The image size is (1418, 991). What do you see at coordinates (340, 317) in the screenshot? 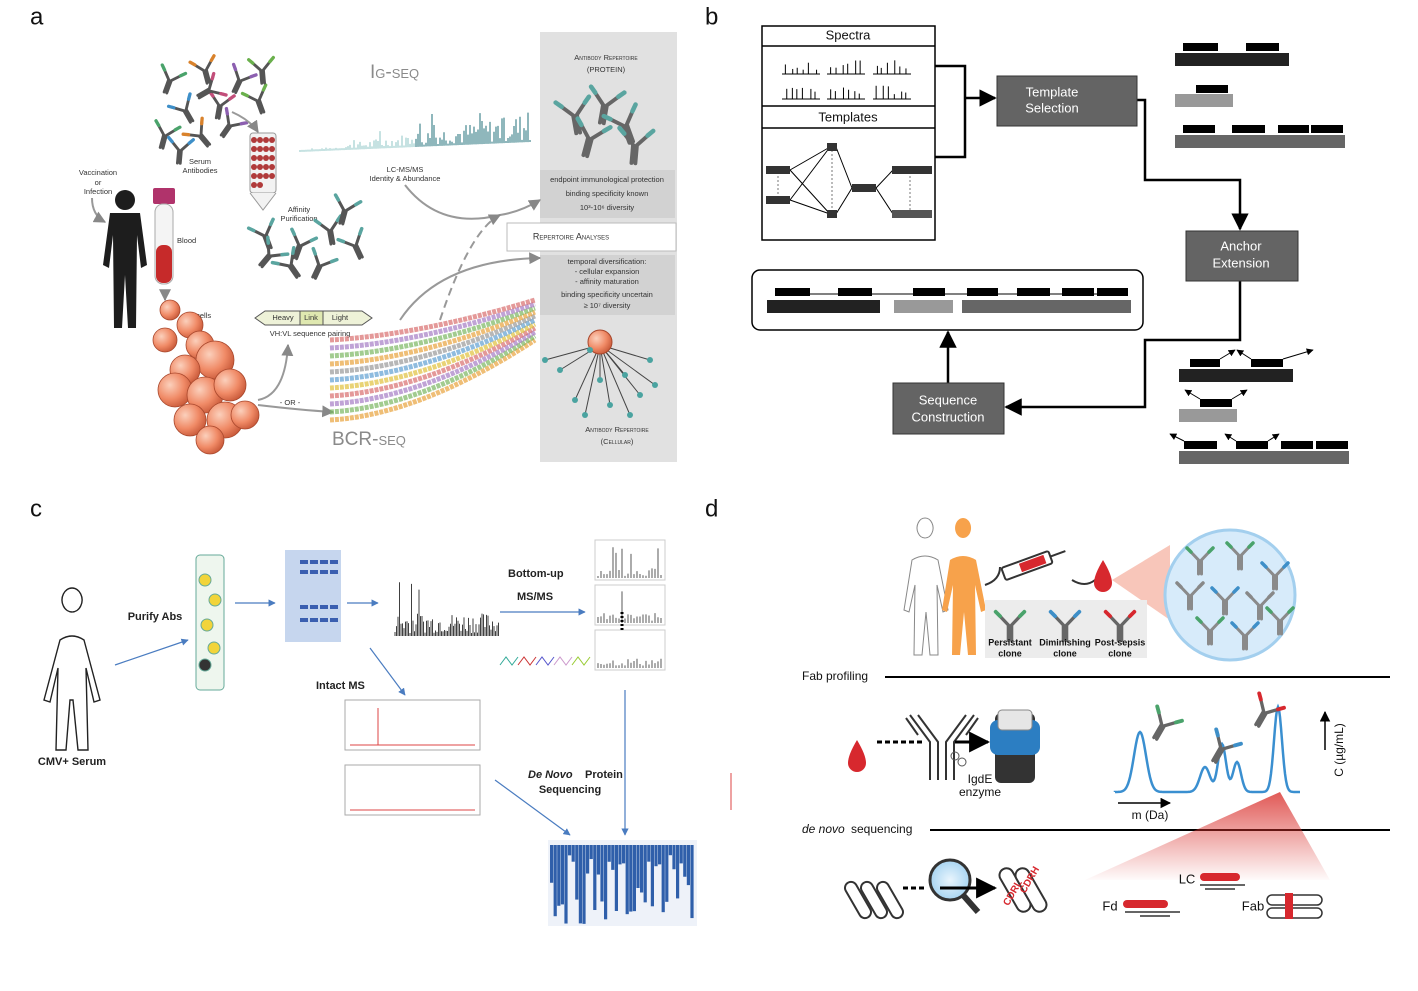
I see `panel-a-text: Light` at bounding box center [340, 317].